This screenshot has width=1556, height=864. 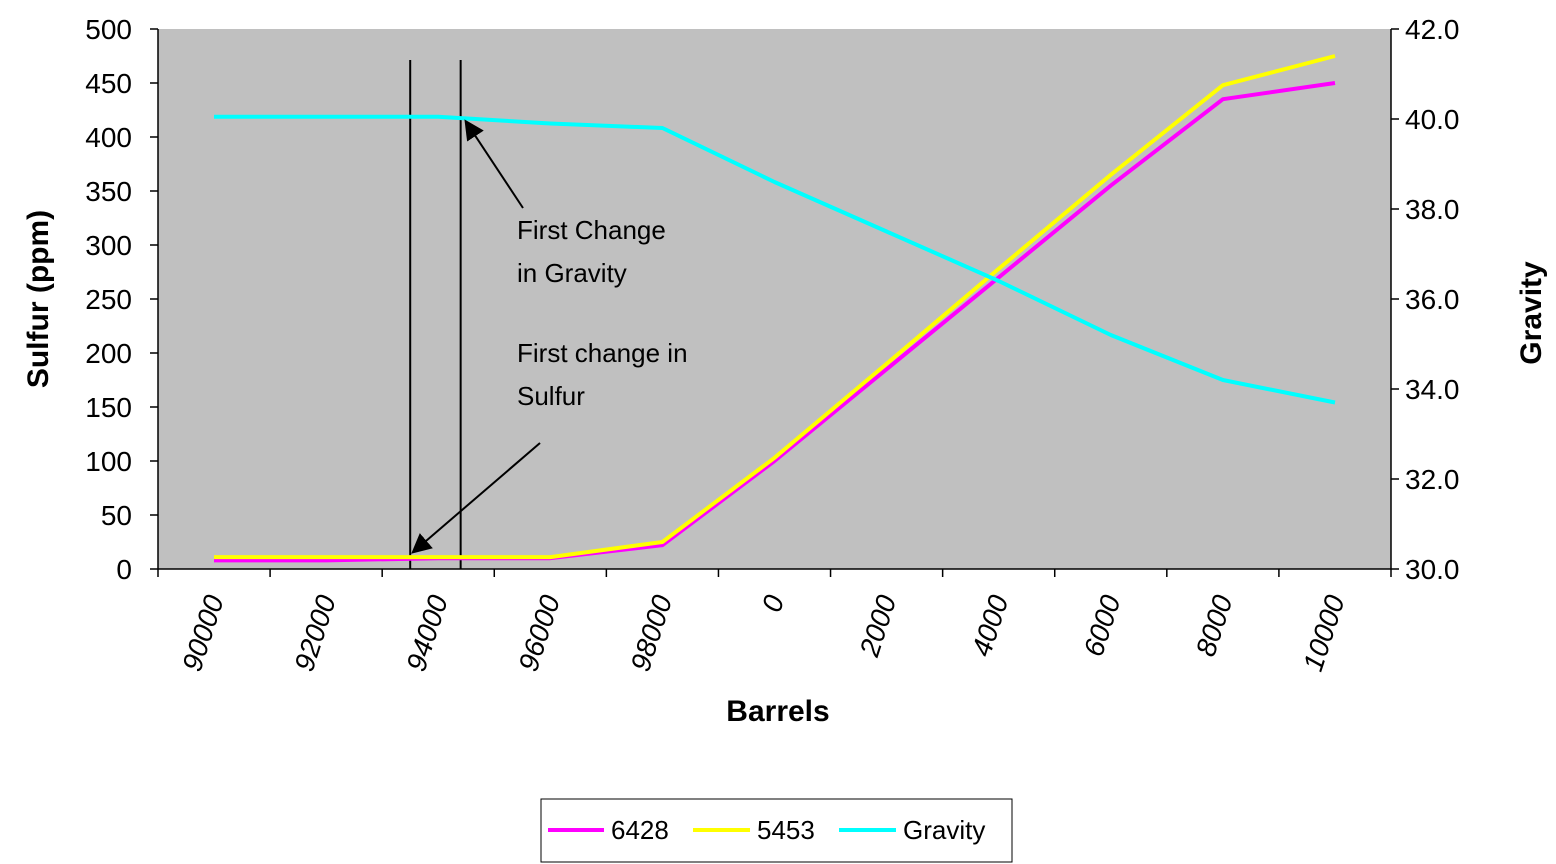 I want to click on x-tick-label: 94000, so click(x=427, y=633).